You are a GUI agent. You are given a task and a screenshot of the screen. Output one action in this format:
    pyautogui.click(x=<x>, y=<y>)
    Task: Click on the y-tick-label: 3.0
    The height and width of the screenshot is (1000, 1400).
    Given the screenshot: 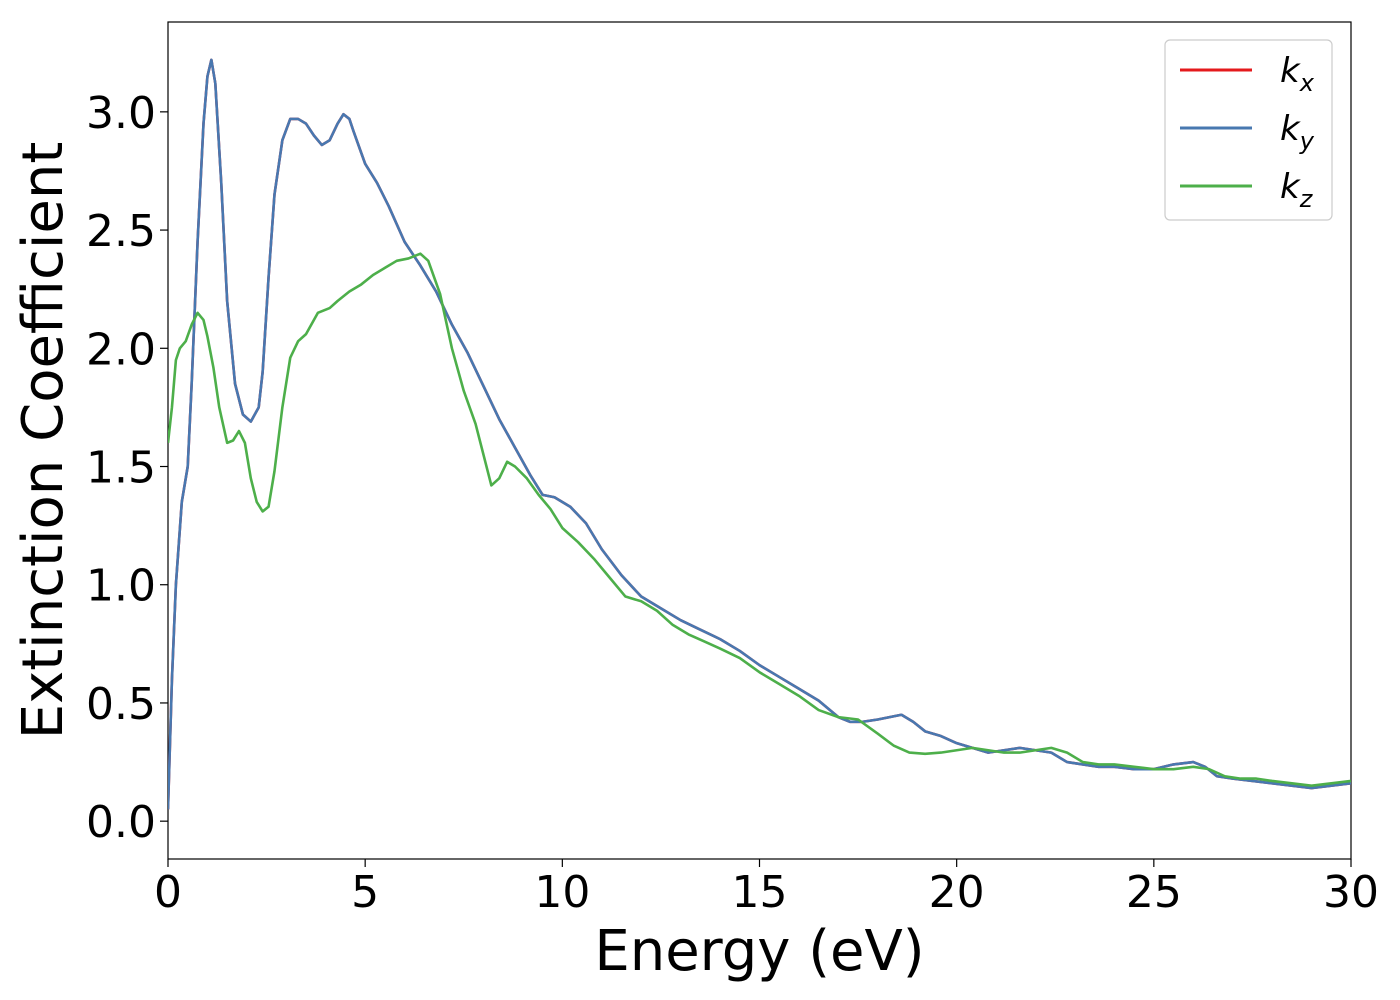 What is the action you would take?
    pyautogui.click(x=121, y=113)
    